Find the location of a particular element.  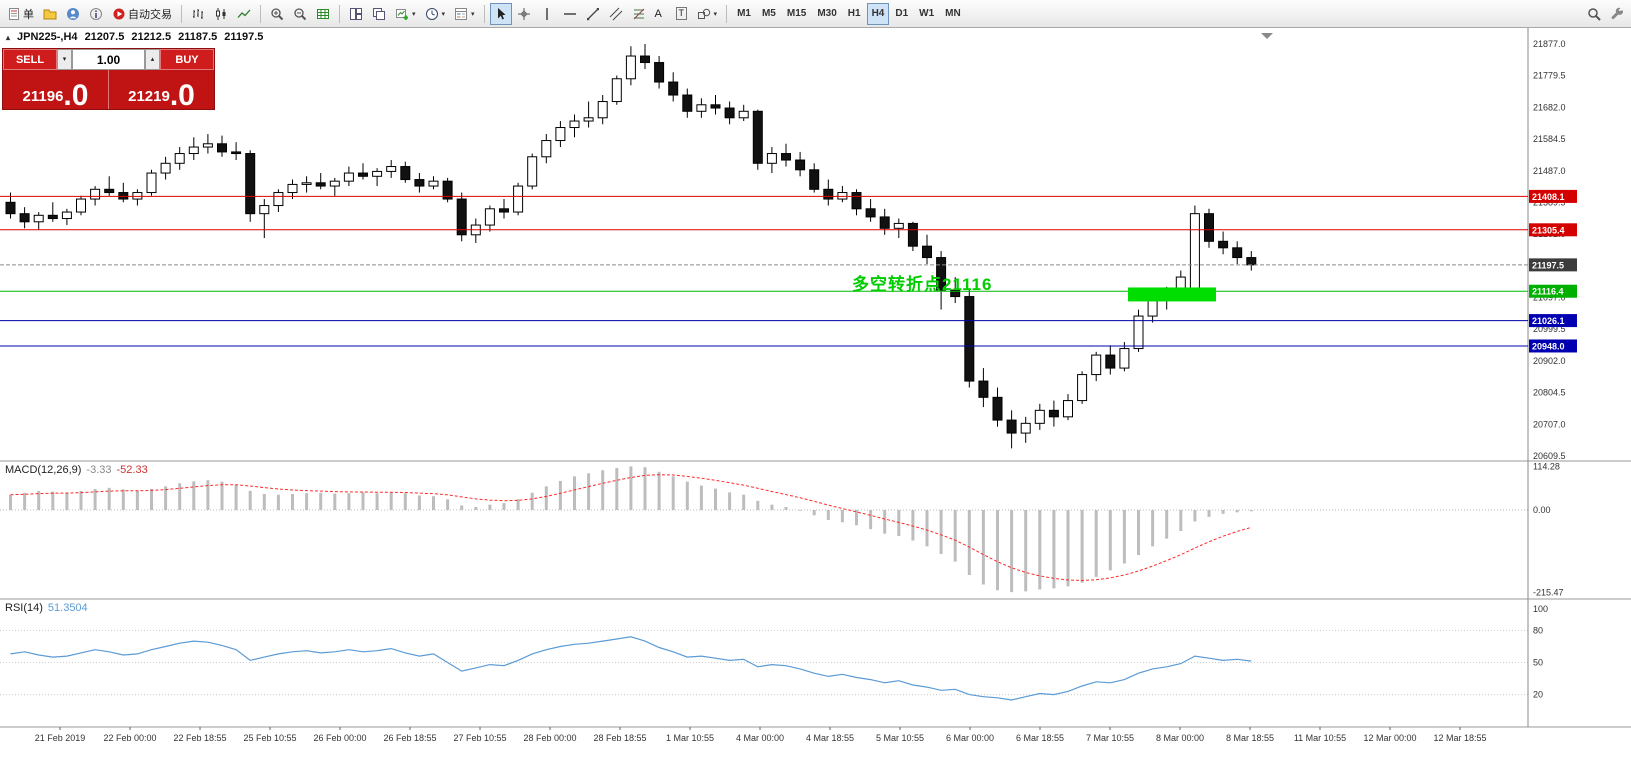

search-button is located at coordinates (1594, 14).